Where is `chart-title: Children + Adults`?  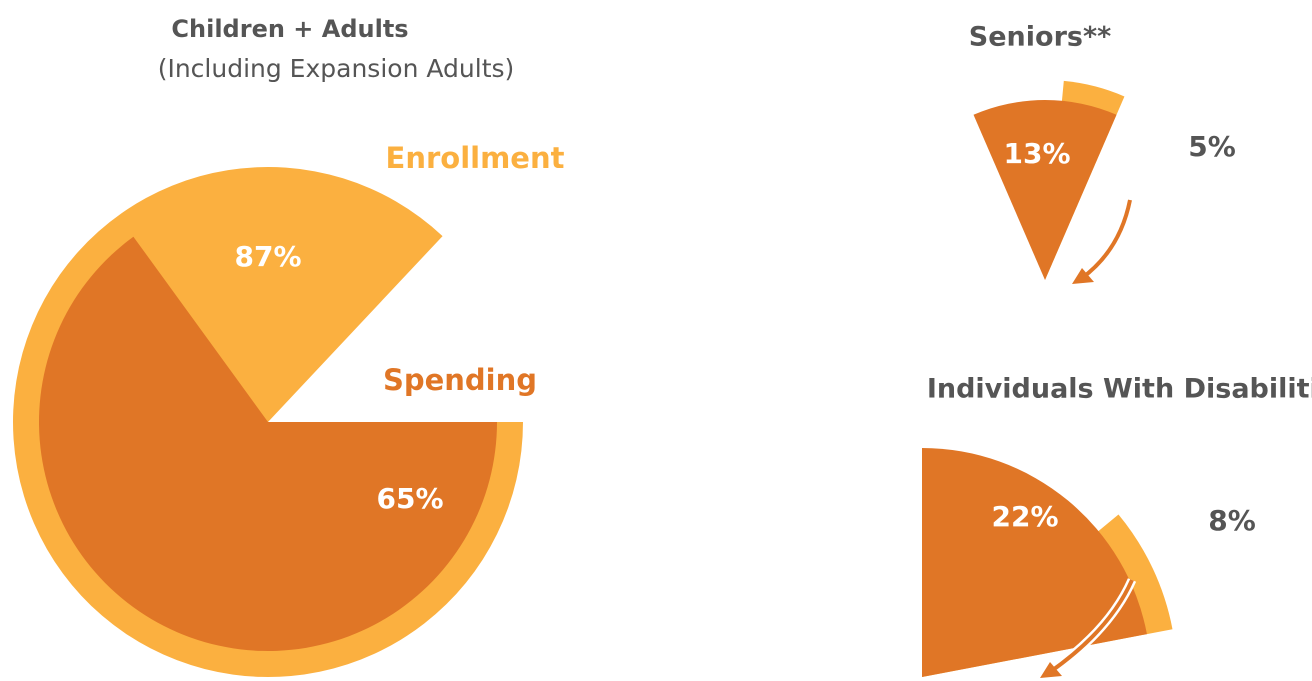
chart-title: Children + Adults is located at coordinates (289, 29).